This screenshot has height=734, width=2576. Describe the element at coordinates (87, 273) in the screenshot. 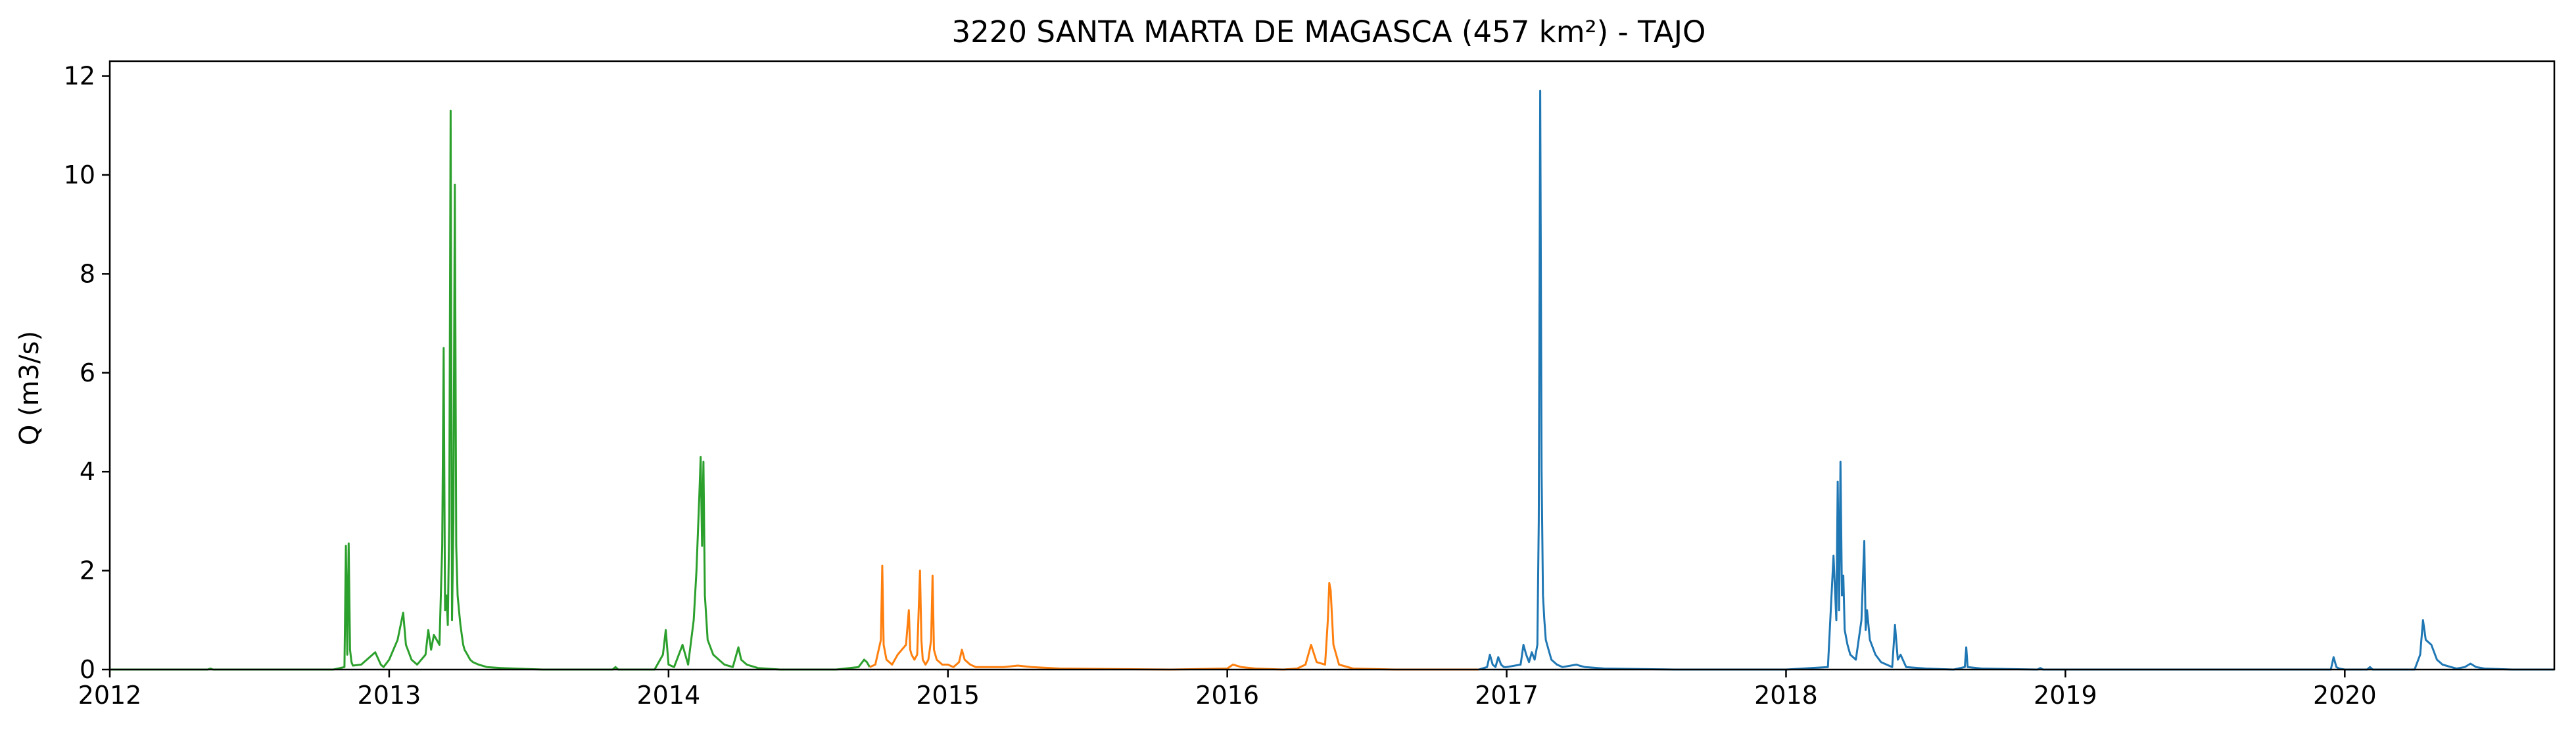

I see `y-tick-label-8: 8` at that location.